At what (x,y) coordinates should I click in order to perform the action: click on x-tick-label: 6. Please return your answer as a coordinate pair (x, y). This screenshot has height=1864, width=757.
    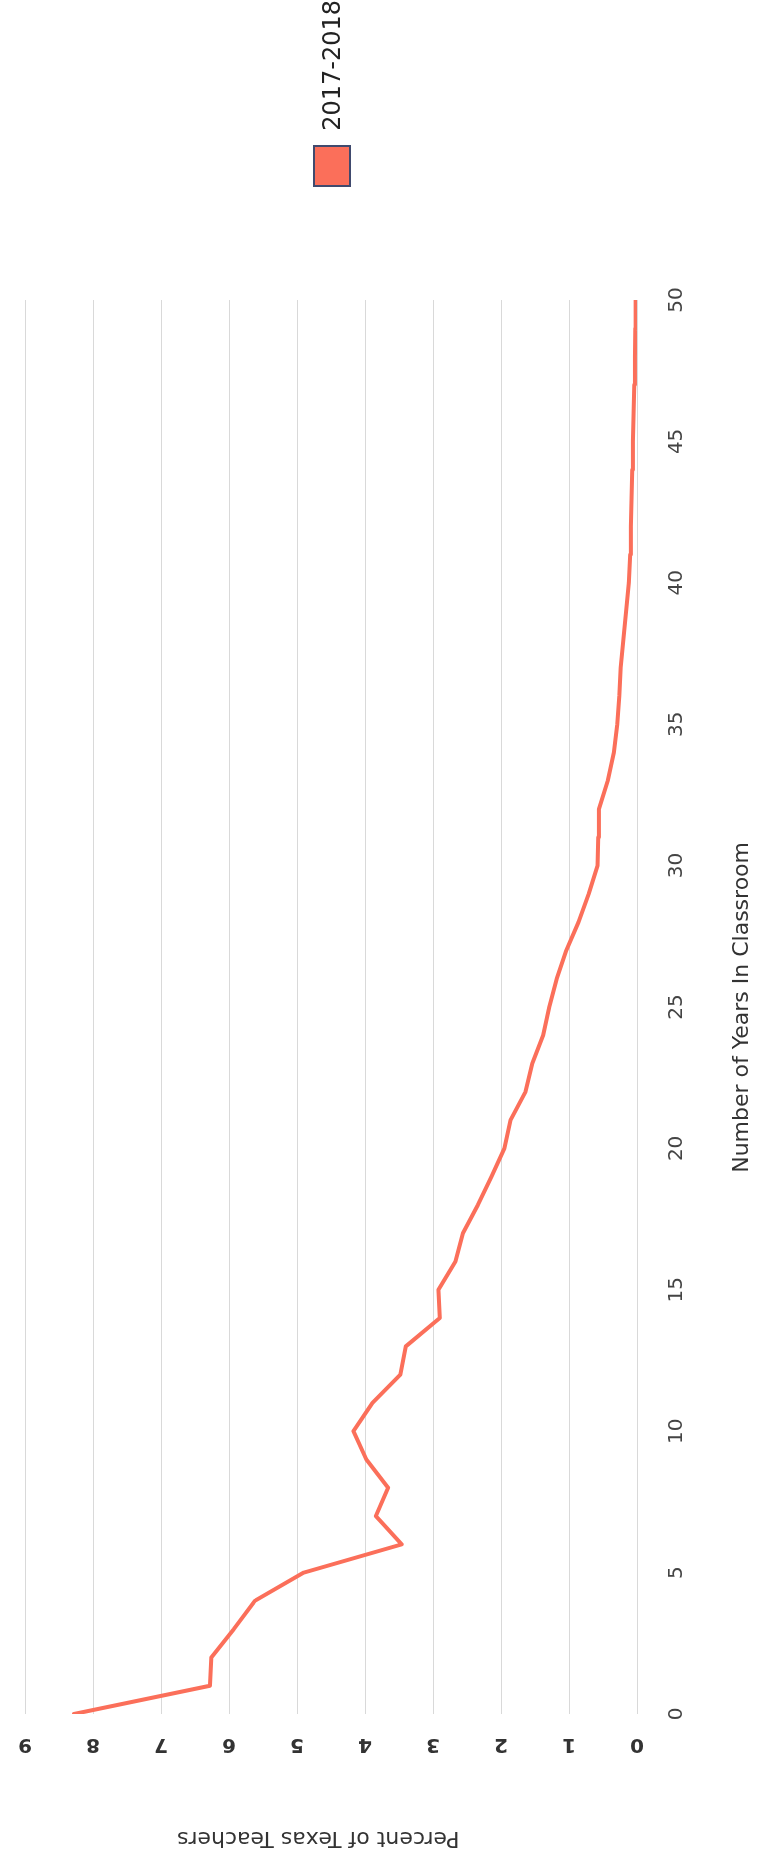
    Looking at the image, I should click on (229, 1745).